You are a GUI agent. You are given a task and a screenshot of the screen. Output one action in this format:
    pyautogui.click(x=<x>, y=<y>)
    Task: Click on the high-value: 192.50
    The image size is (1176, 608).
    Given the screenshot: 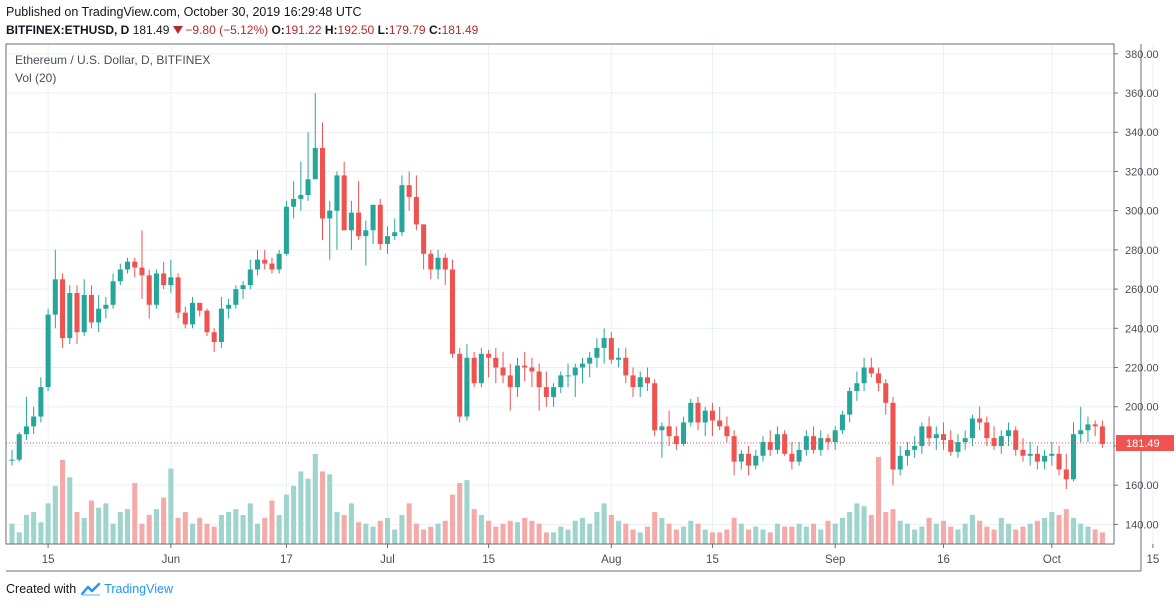 What is the action you would take?
    pyautogui.click(x=356, y=30)
    